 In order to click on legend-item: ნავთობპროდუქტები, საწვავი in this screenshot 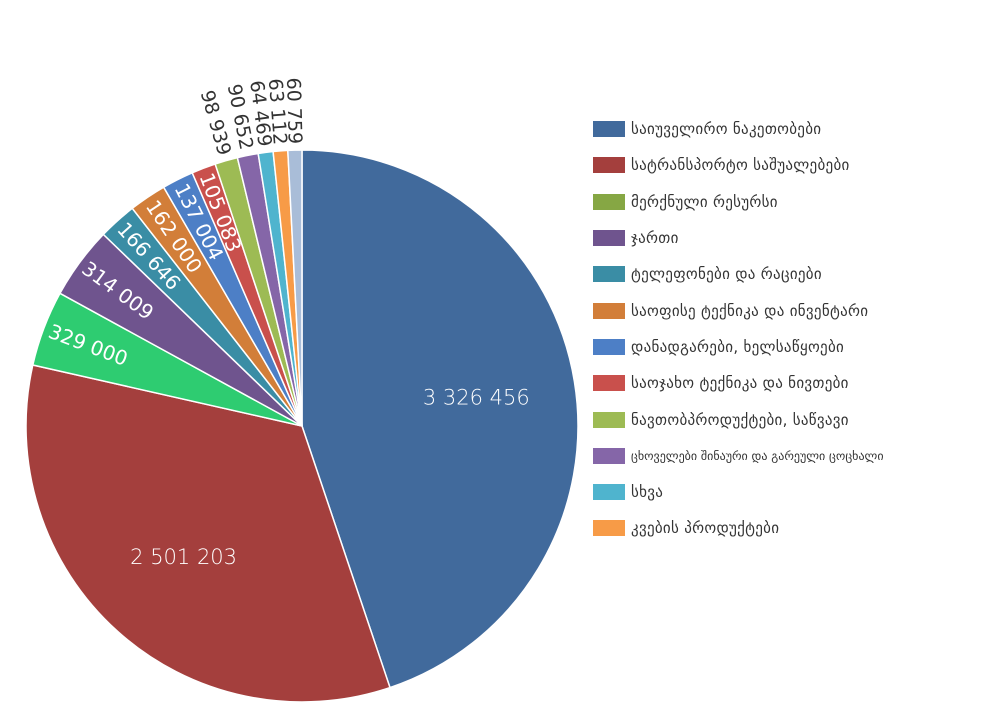, I will do `click(790, 419)`.